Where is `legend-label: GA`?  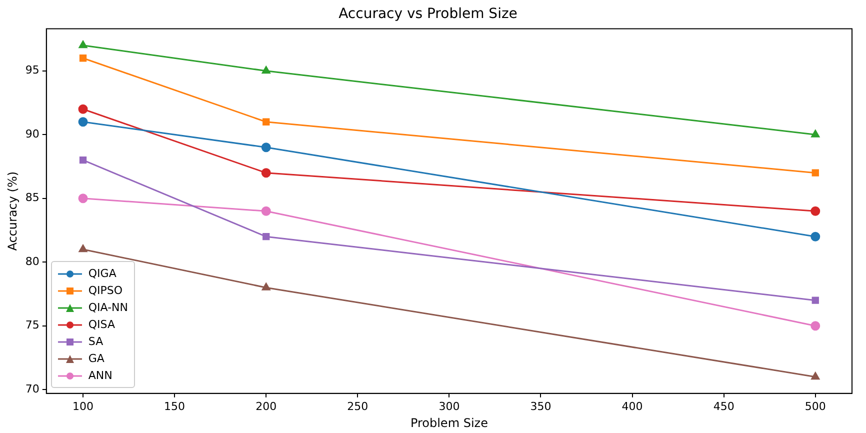 legend-label: GA is located at coordinates (96, 359).